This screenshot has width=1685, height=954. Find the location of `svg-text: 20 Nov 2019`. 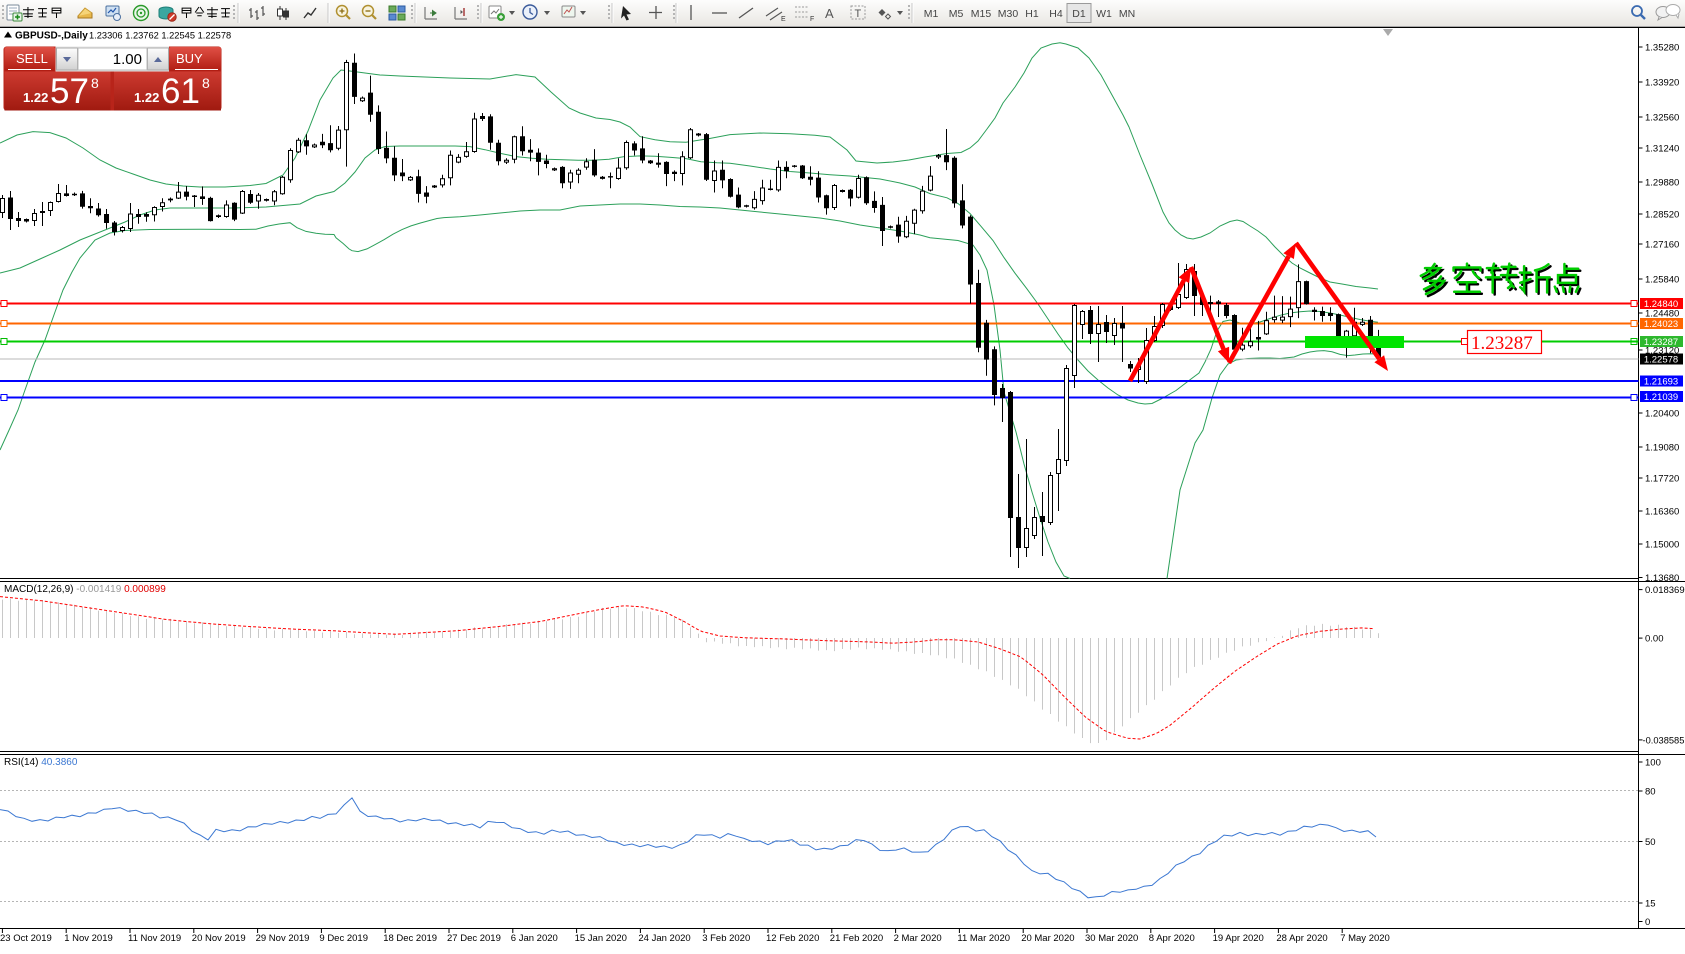

svg-text: 20 Nov 2019 is located at coordinates (219, 938).